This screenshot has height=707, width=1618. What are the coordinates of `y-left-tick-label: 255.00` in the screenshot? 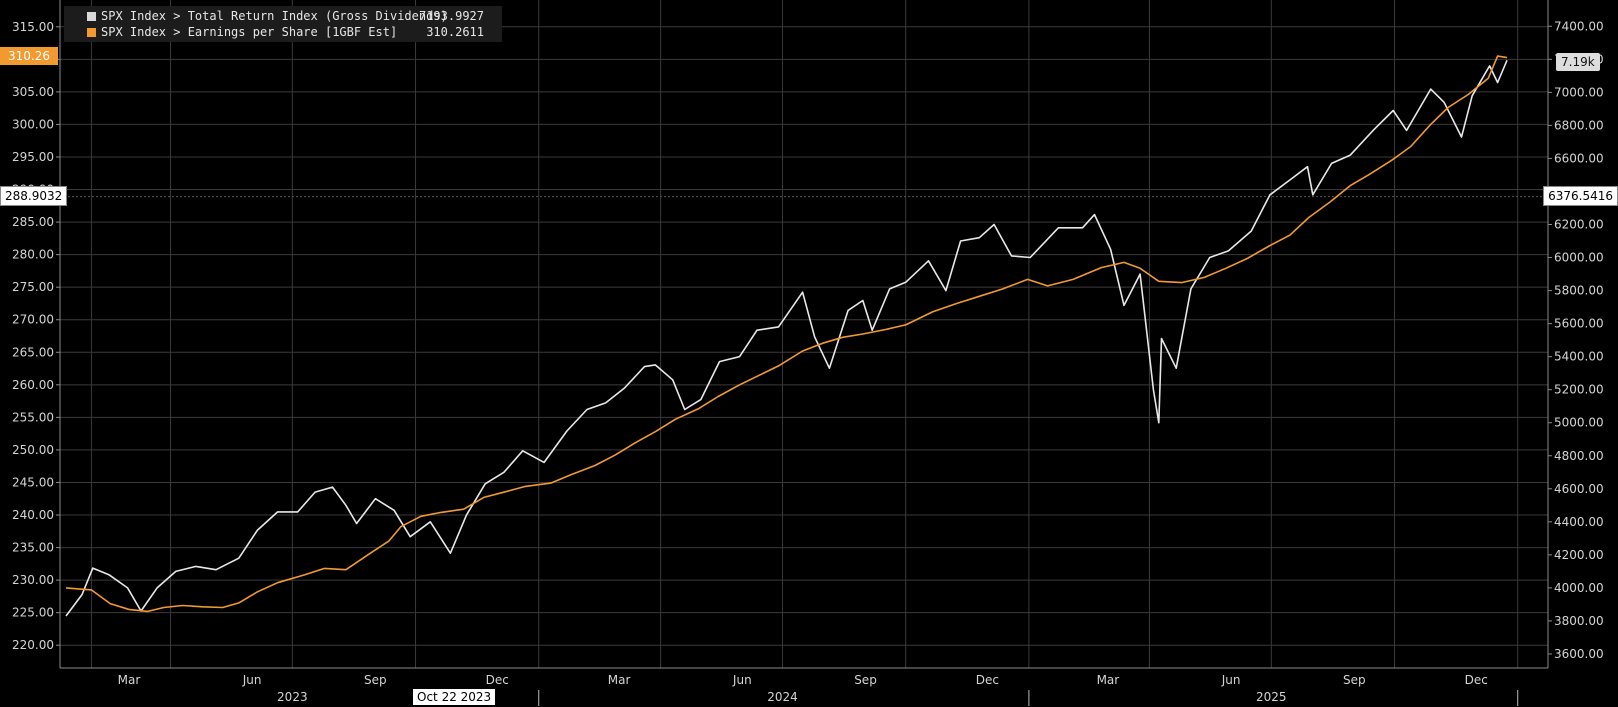 It's located at (33, 417).